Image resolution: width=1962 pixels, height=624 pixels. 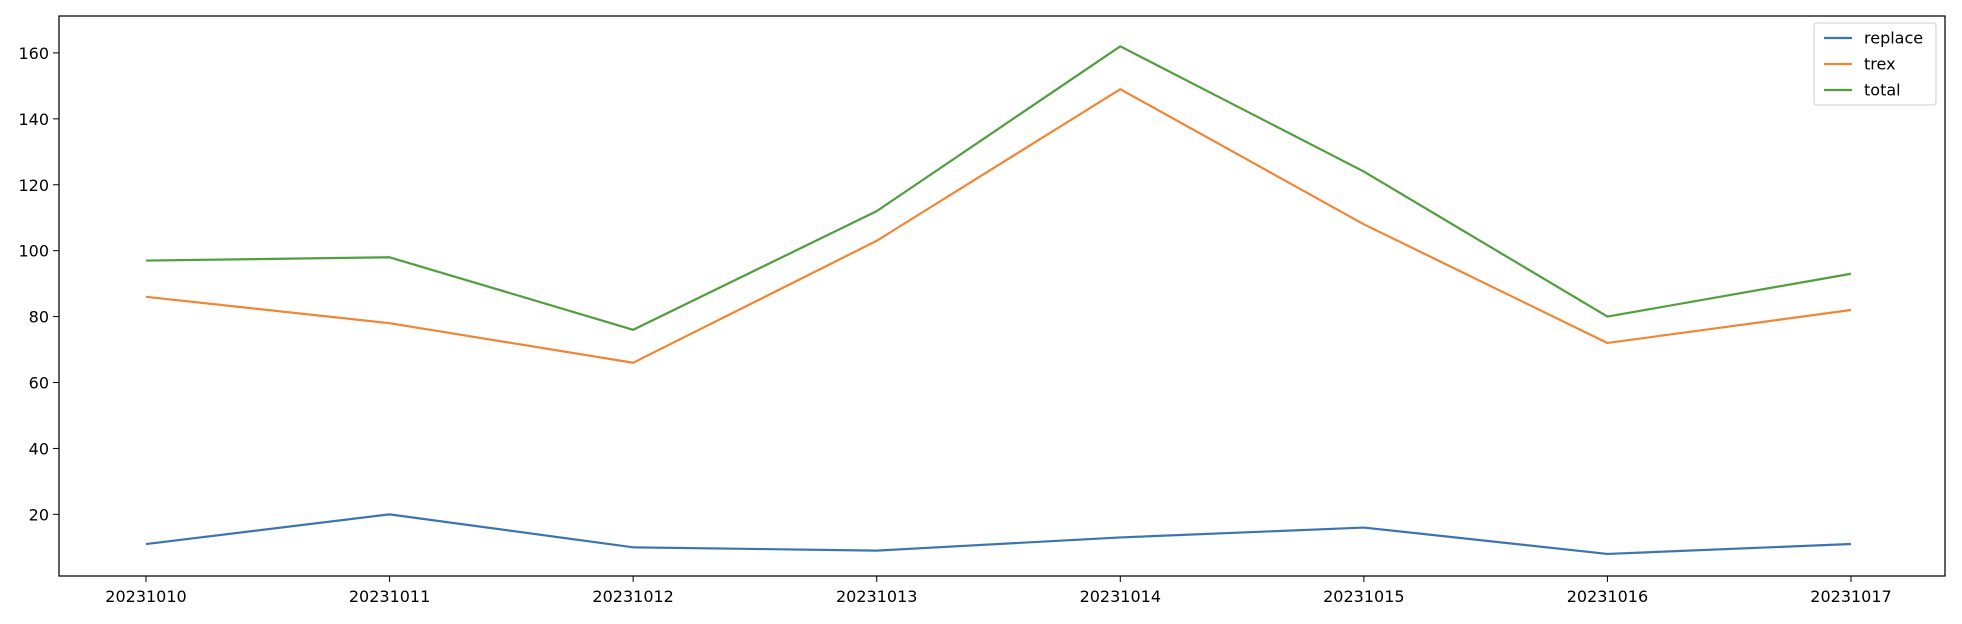 I want to click on y-tick-label: 80, so click(x=39, y=317).